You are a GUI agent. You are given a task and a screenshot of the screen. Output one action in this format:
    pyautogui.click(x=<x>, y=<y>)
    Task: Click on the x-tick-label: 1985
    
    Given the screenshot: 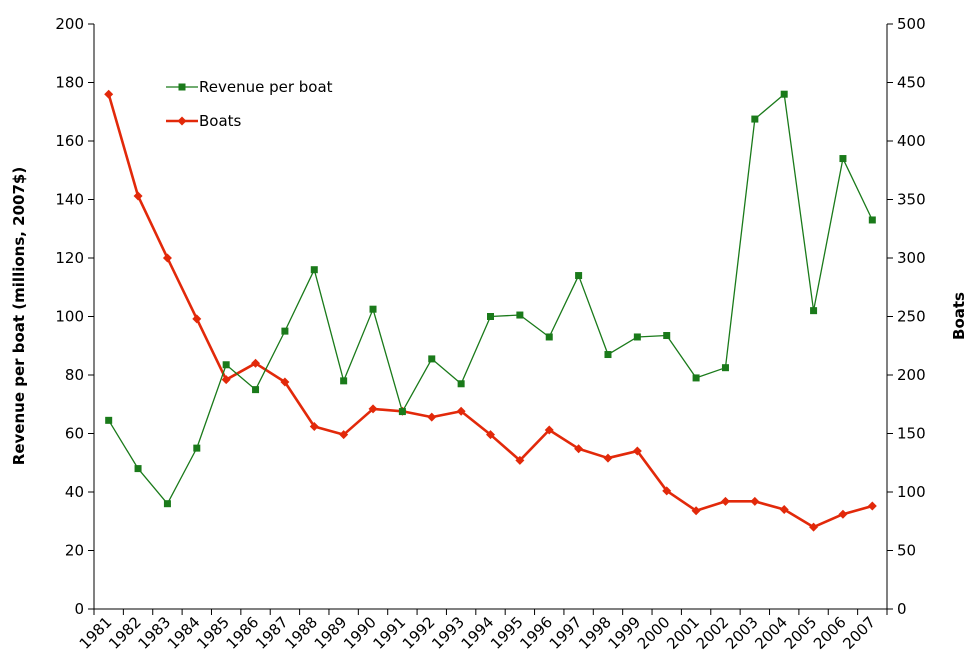 What is the action you would take?
    pyautogui.click(x=213, y=633)
    